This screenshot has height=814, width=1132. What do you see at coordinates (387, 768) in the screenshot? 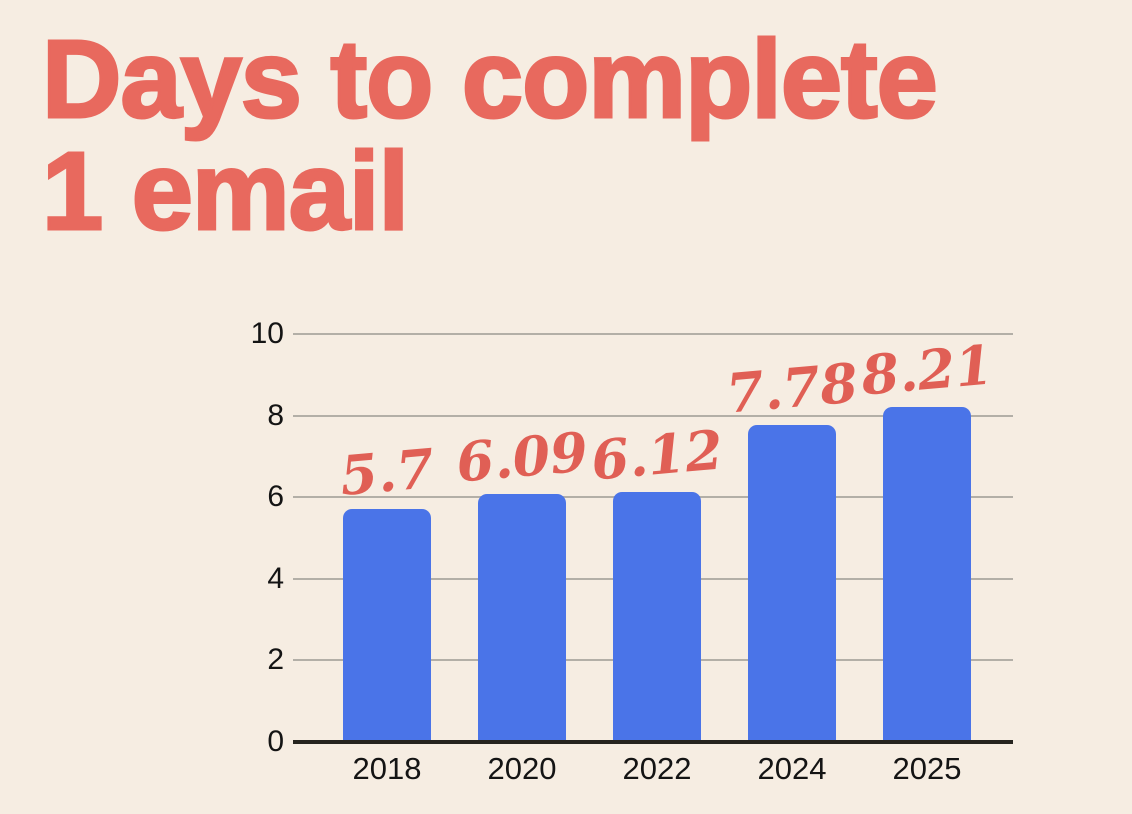
I see `x-tick-label: 2018` at bounding box center [387, 768].